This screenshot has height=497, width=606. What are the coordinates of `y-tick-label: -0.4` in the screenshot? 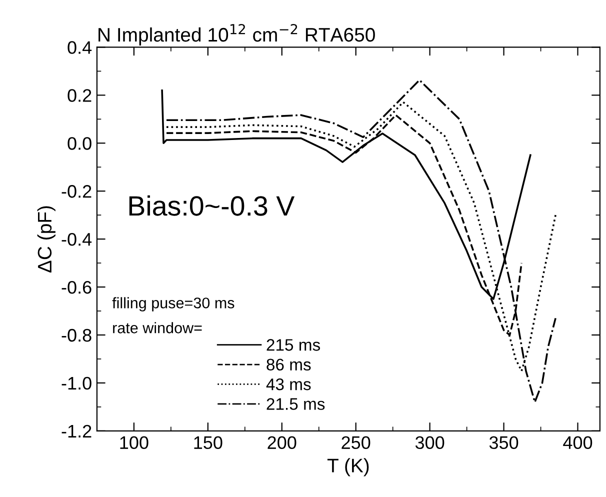 It's located at (77, 239).